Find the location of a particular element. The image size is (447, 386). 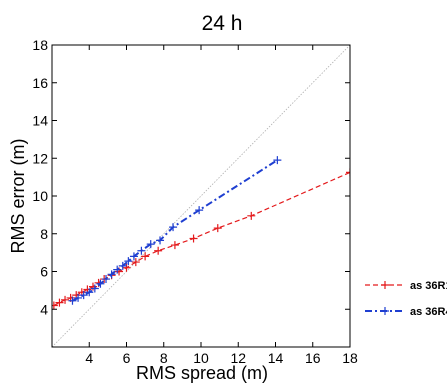

y-tick-label: 16 is located at coordinates (40, 83).